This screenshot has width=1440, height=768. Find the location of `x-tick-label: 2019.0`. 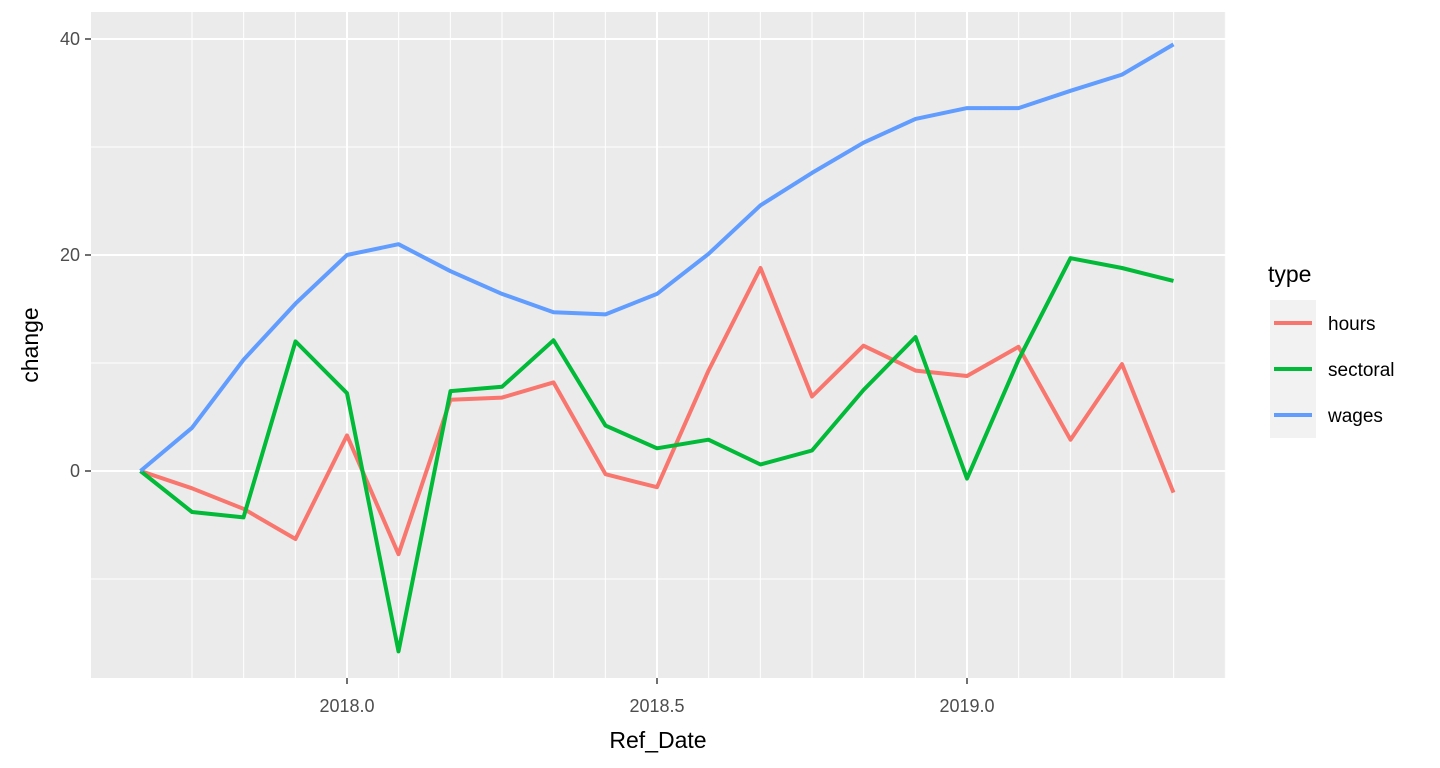

x-tick-label: 2019.0 is located at coordinates (966, 706).